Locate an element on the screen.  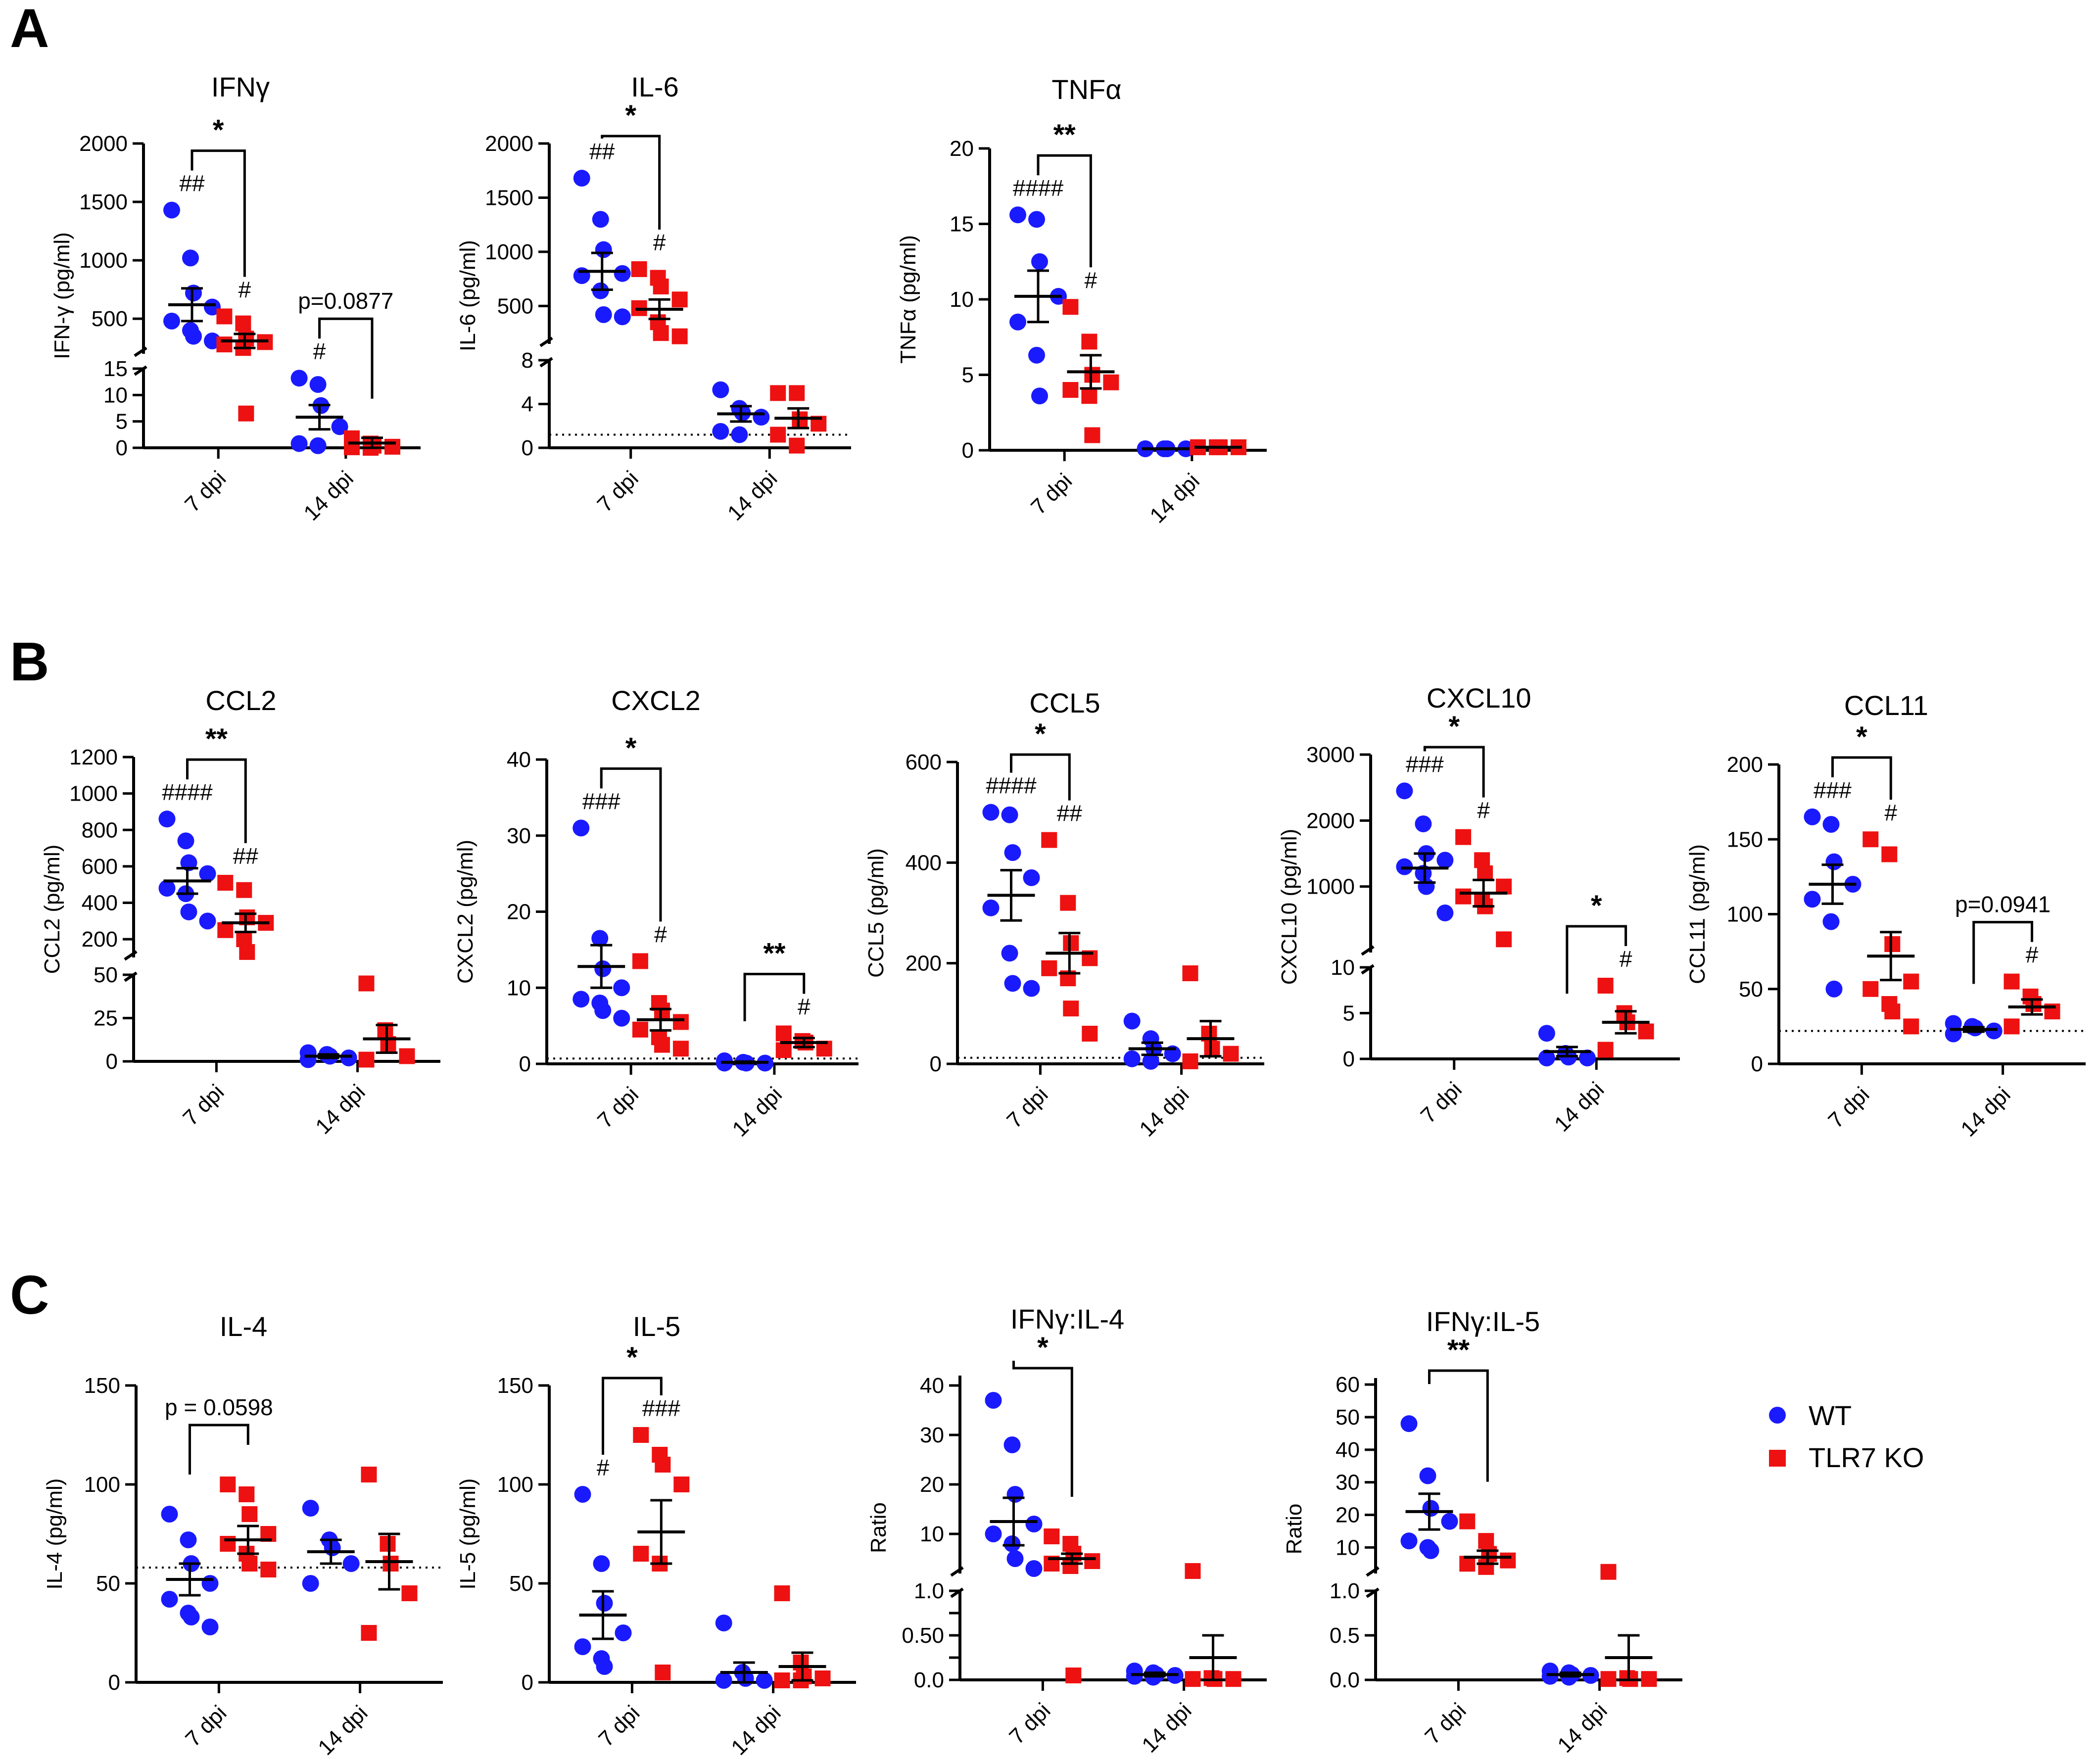
y-tick-label: 50 is located at coordinates (1348, 1418).